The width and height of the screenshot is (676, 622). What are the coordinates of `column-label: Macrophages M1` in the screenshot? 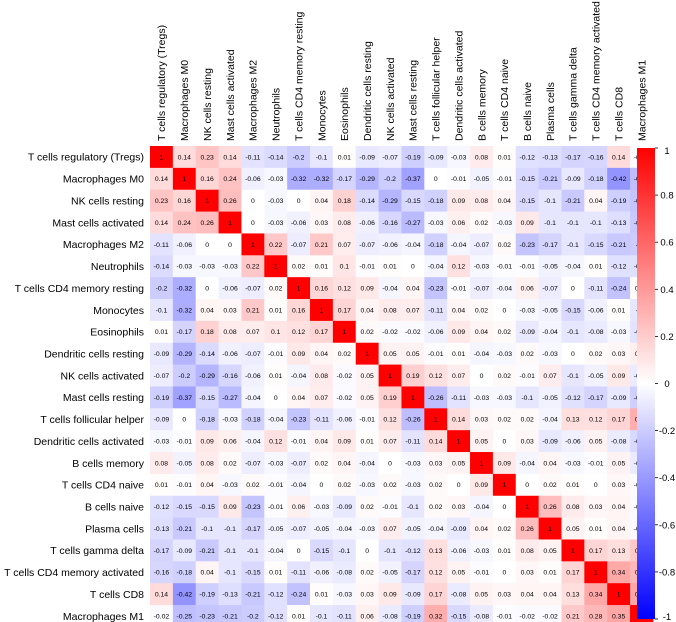 It's located at (642, 100).